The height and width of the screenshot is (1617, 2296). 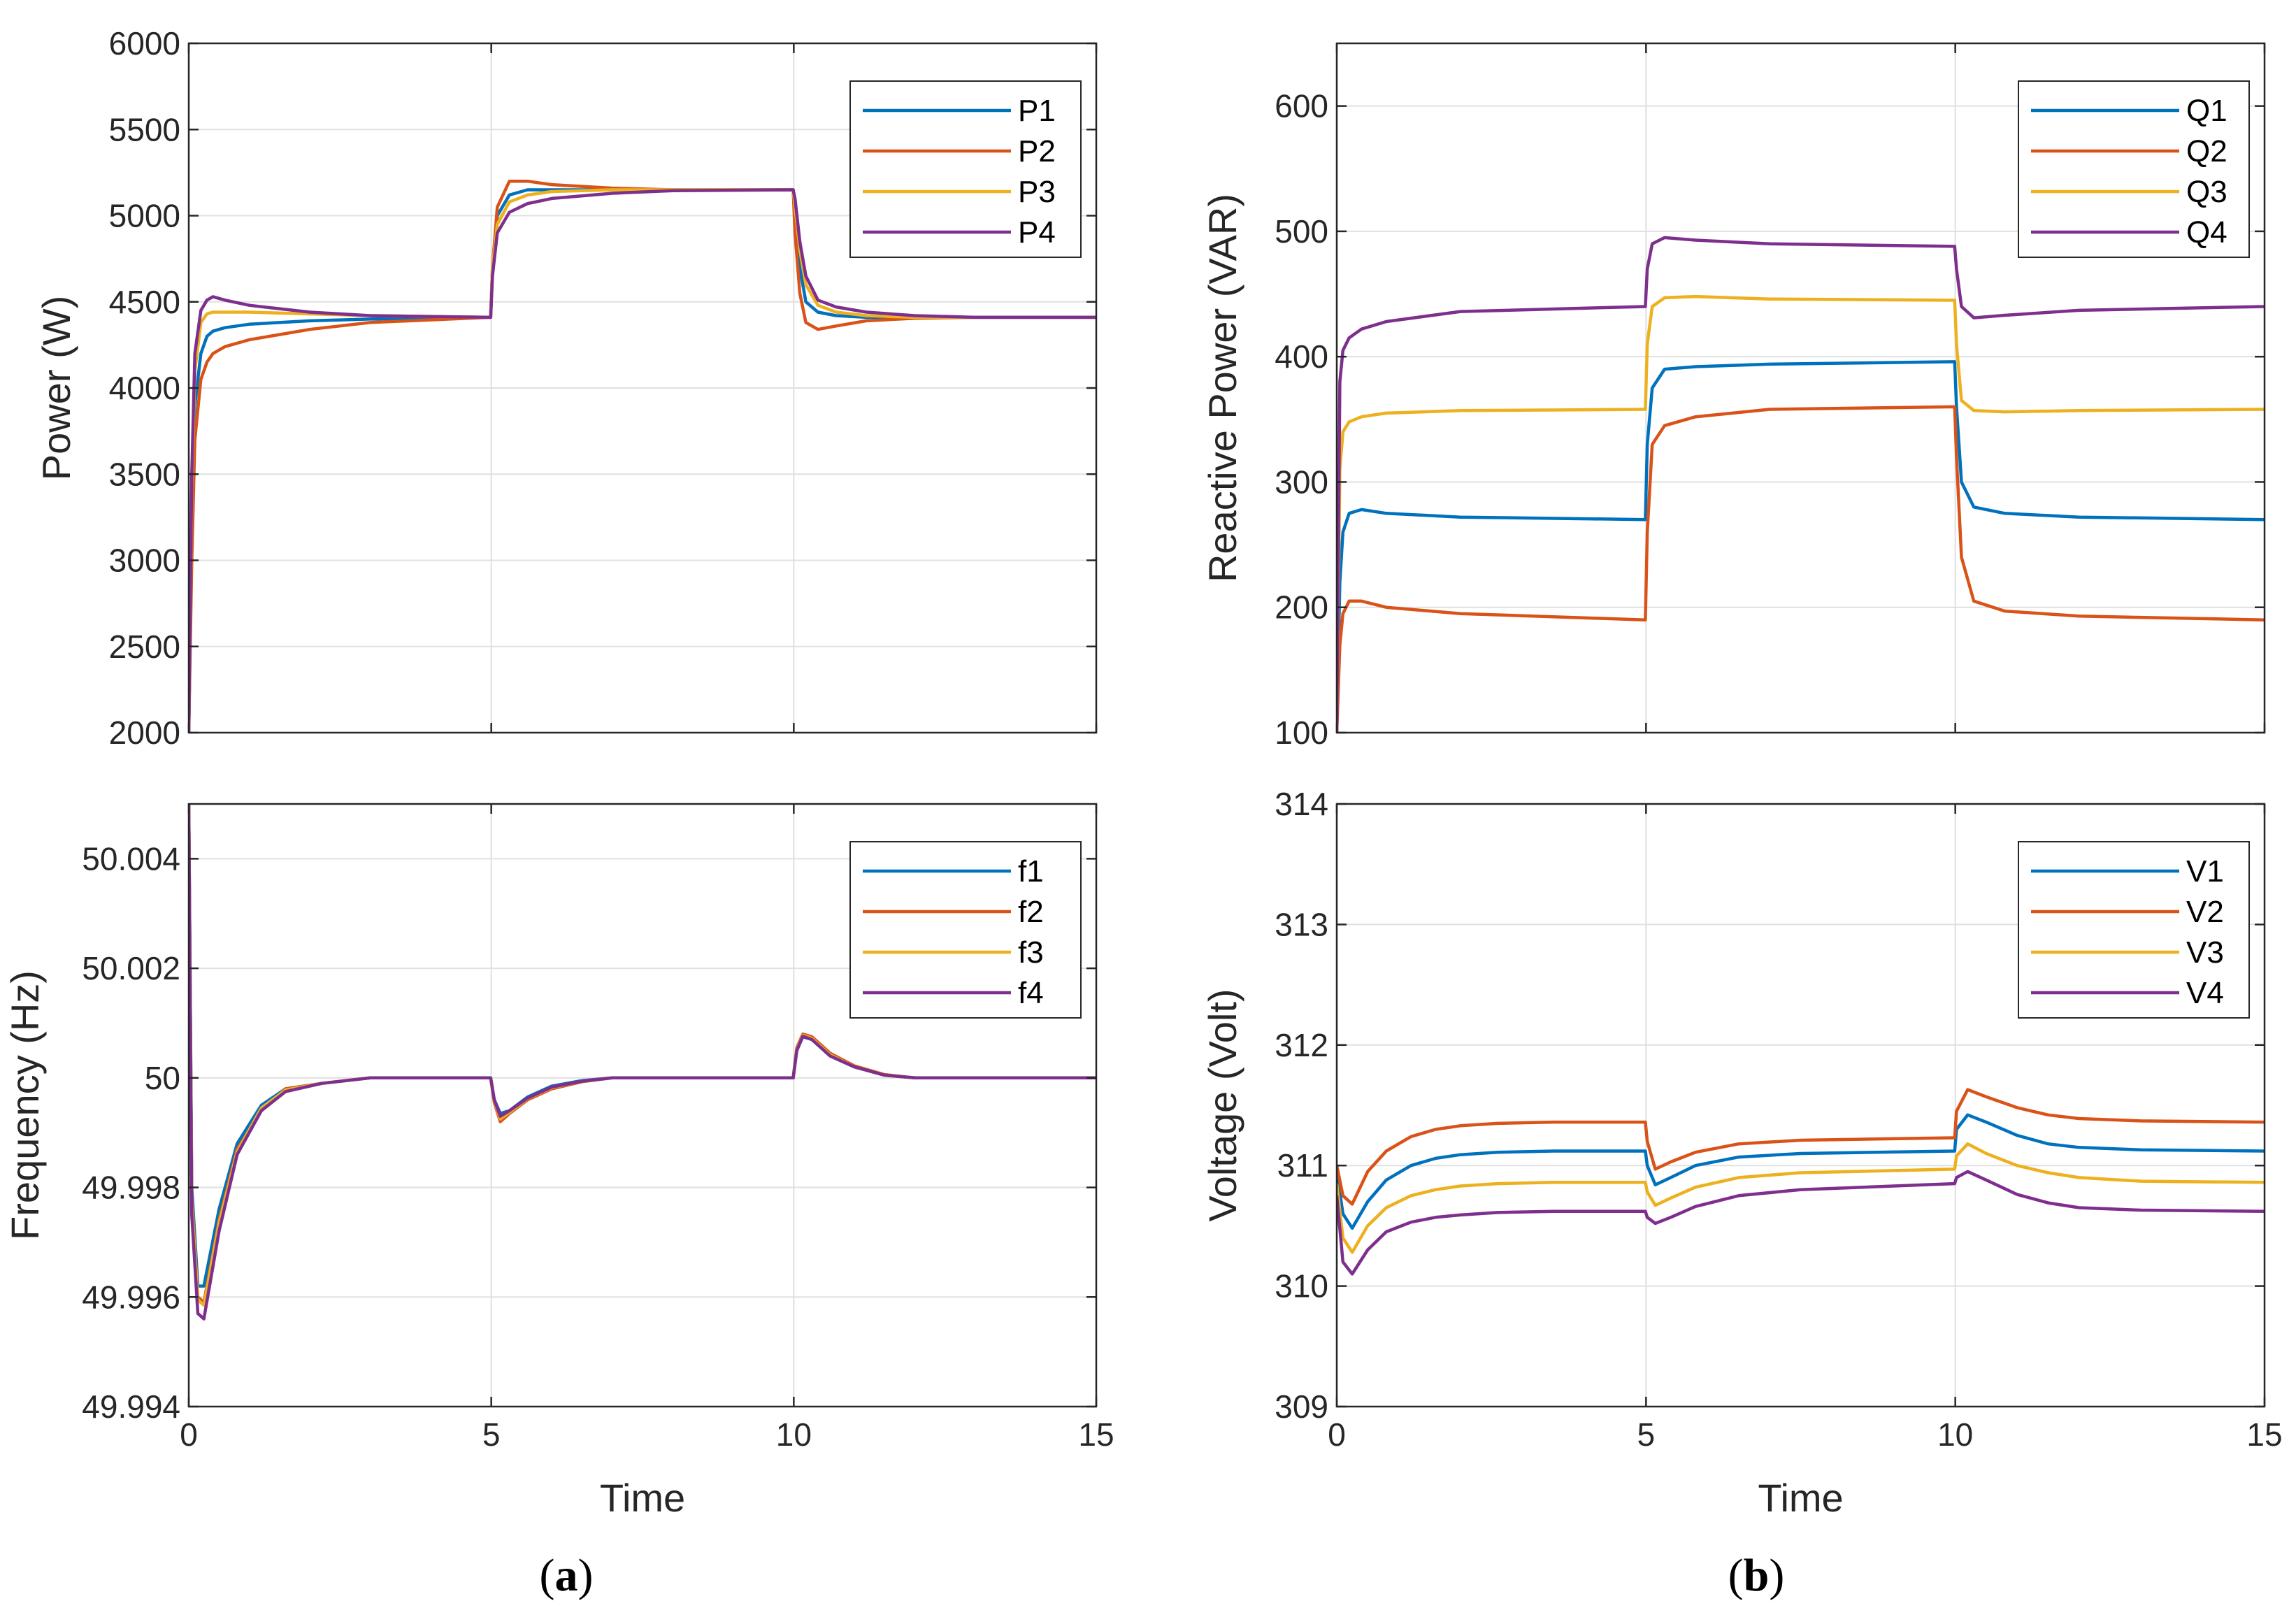 I want to click on y-tick-label: 3000, so click(x=144, y=560).